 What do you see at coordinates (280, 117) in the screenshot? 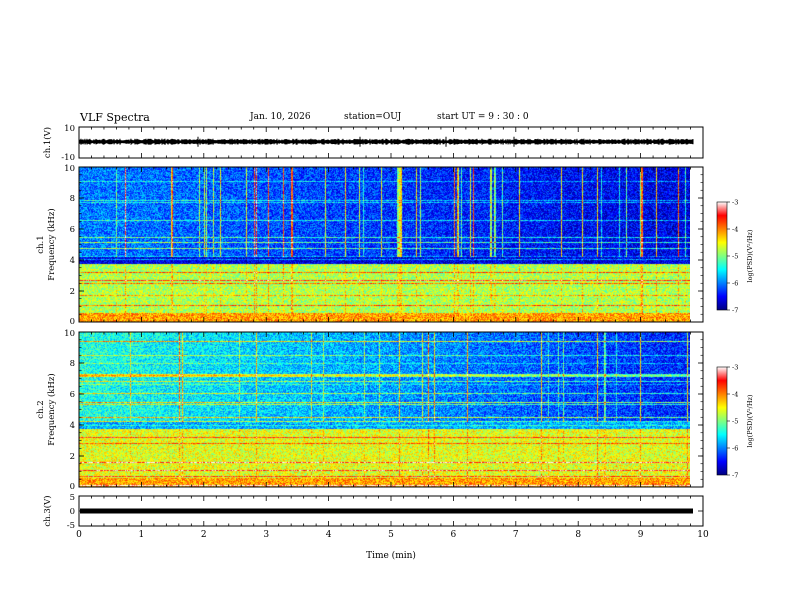
I see `date-label: Jan. 10, 2026` at bounding box center [280, 117].